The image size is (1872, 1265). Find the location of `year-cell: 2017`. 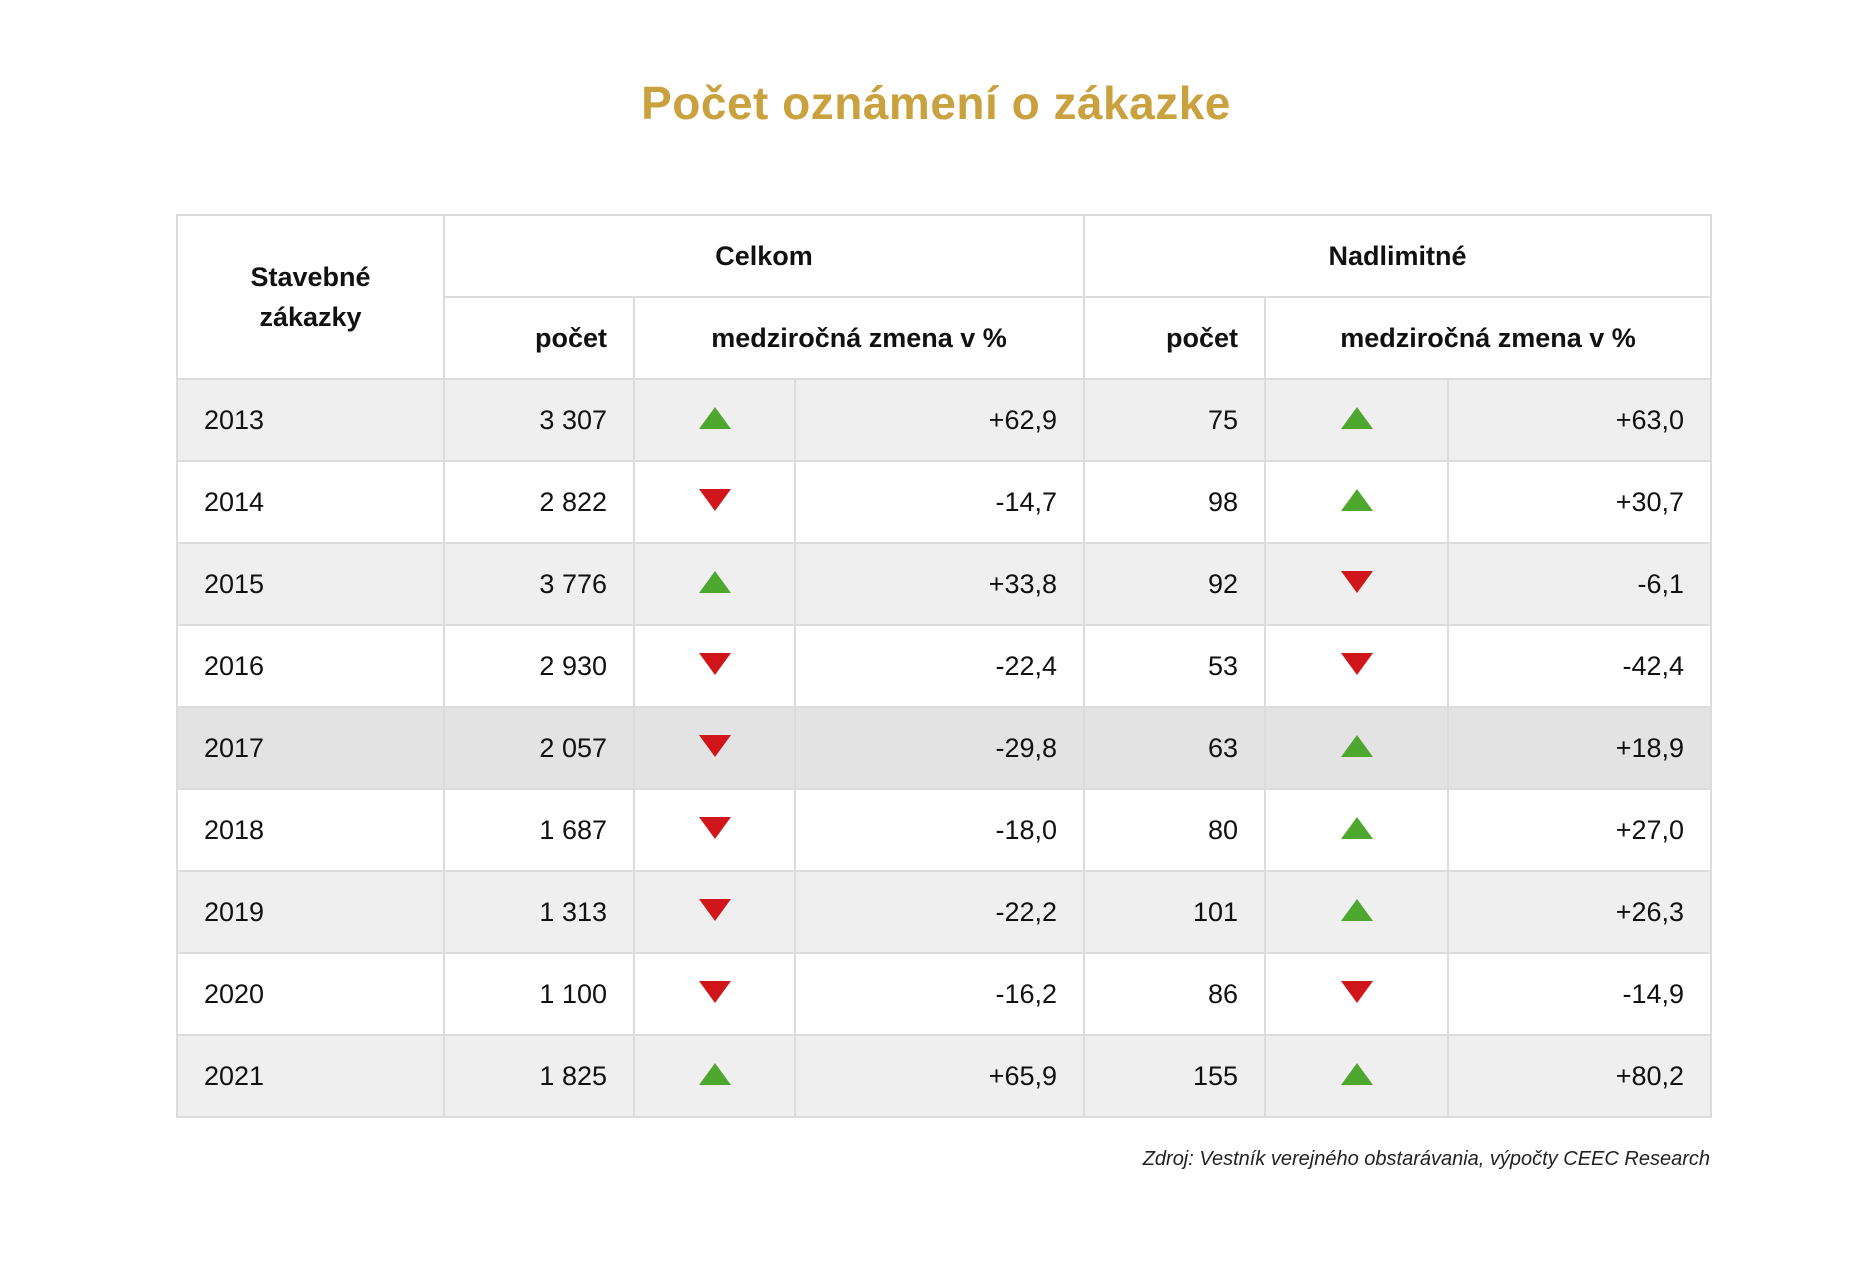

year-cell: 2017 is located at coordinates (310, 748).